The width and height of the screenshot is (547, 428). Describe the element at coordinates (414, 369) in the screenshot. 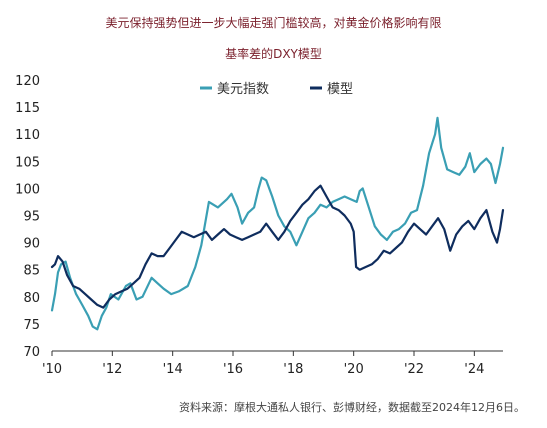

I see `x-tick-label: '22` at that location.